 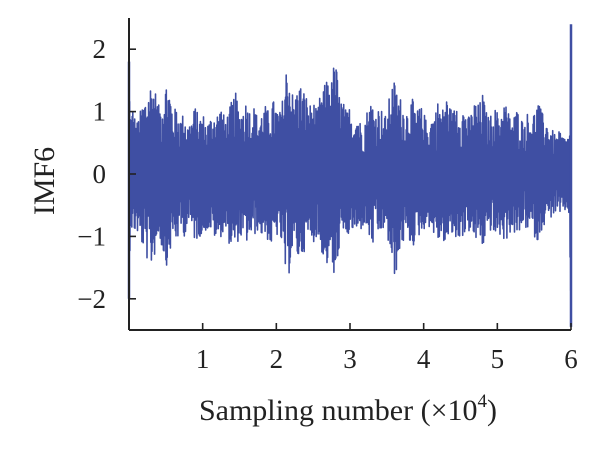 What do you see at coordinates (203, 359) in the screenshot?
I see `x-tick-label: 1` at bounding box center [203, 359].